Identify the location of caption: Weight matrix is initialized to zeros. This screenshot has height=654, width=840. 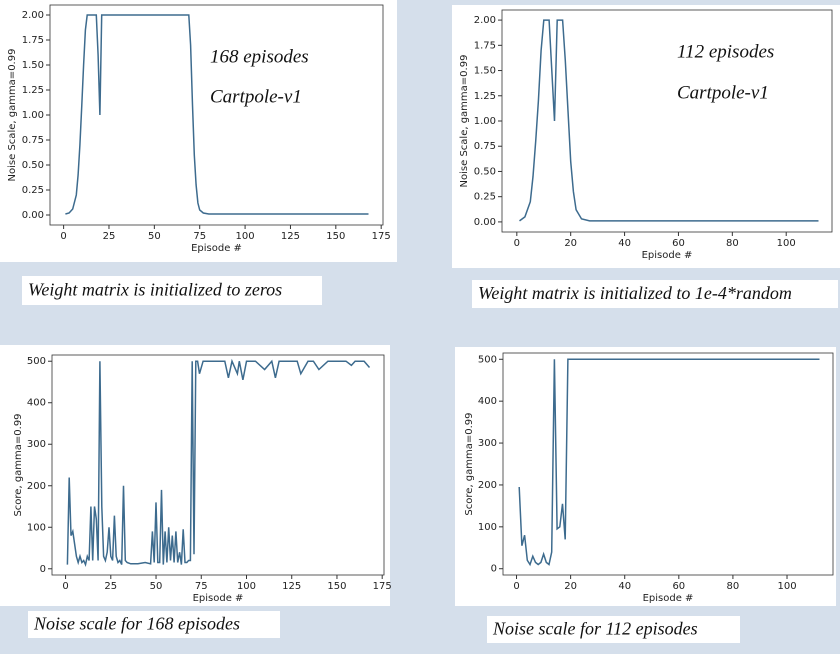
(155, 290).